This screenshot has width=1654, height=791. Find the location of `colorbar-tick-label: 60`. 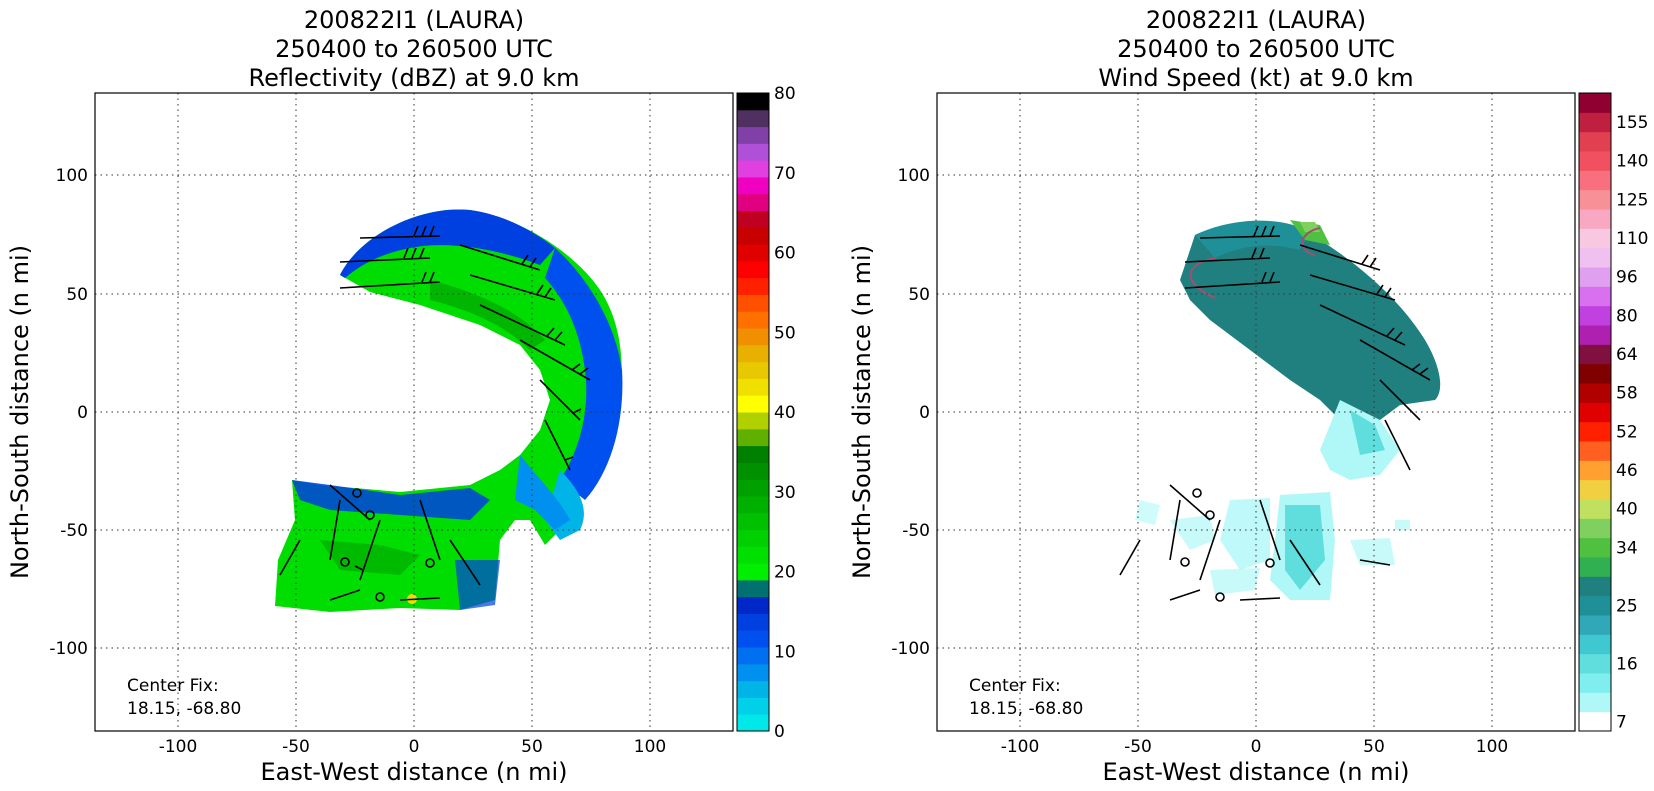

colorbar-tick-label: 60 is located at coordinates (785, 254).